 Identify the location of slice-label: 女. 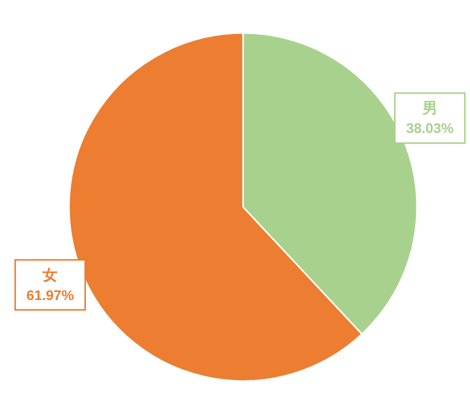
(50, 275).